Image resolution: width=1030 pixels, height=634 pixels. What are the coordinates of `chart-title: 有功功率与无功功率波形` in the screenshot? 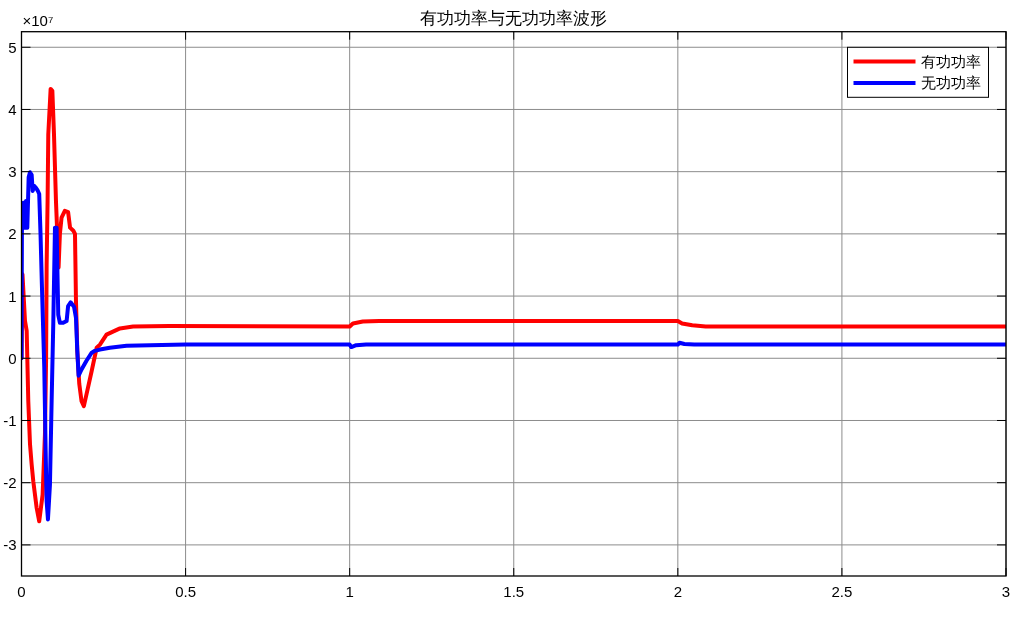 It's located at (514, 18).